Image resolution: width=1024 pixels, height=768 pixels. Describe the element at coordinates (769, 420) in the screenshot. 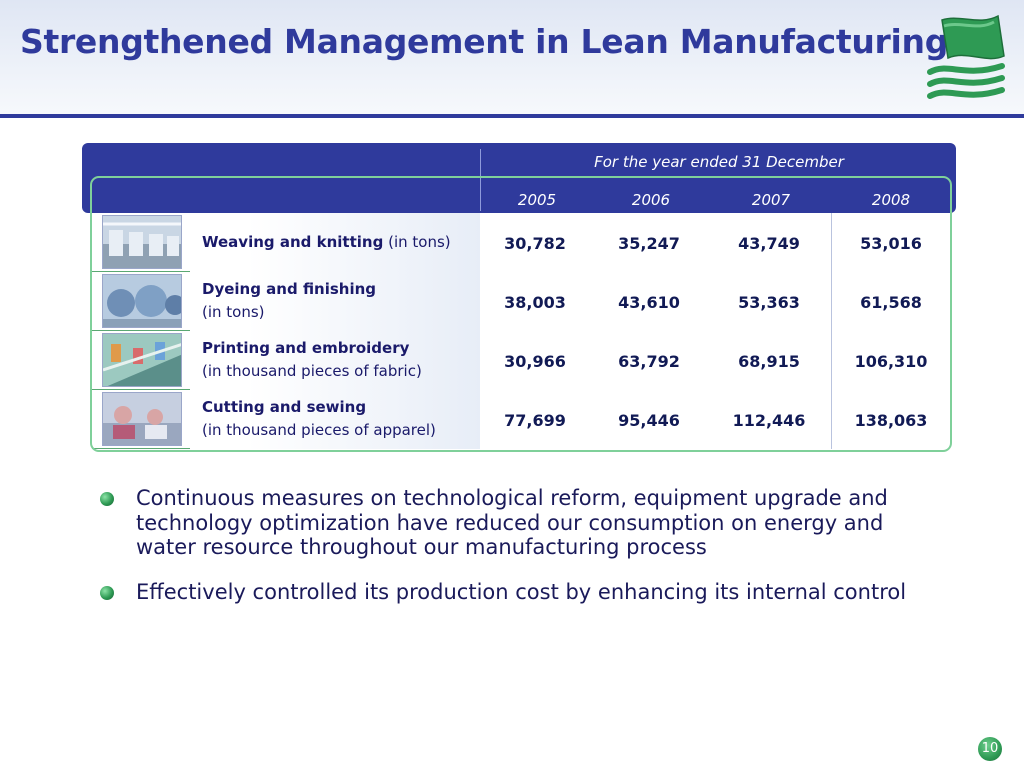

I see `cell-cutting-2007: 112,446` at that location.